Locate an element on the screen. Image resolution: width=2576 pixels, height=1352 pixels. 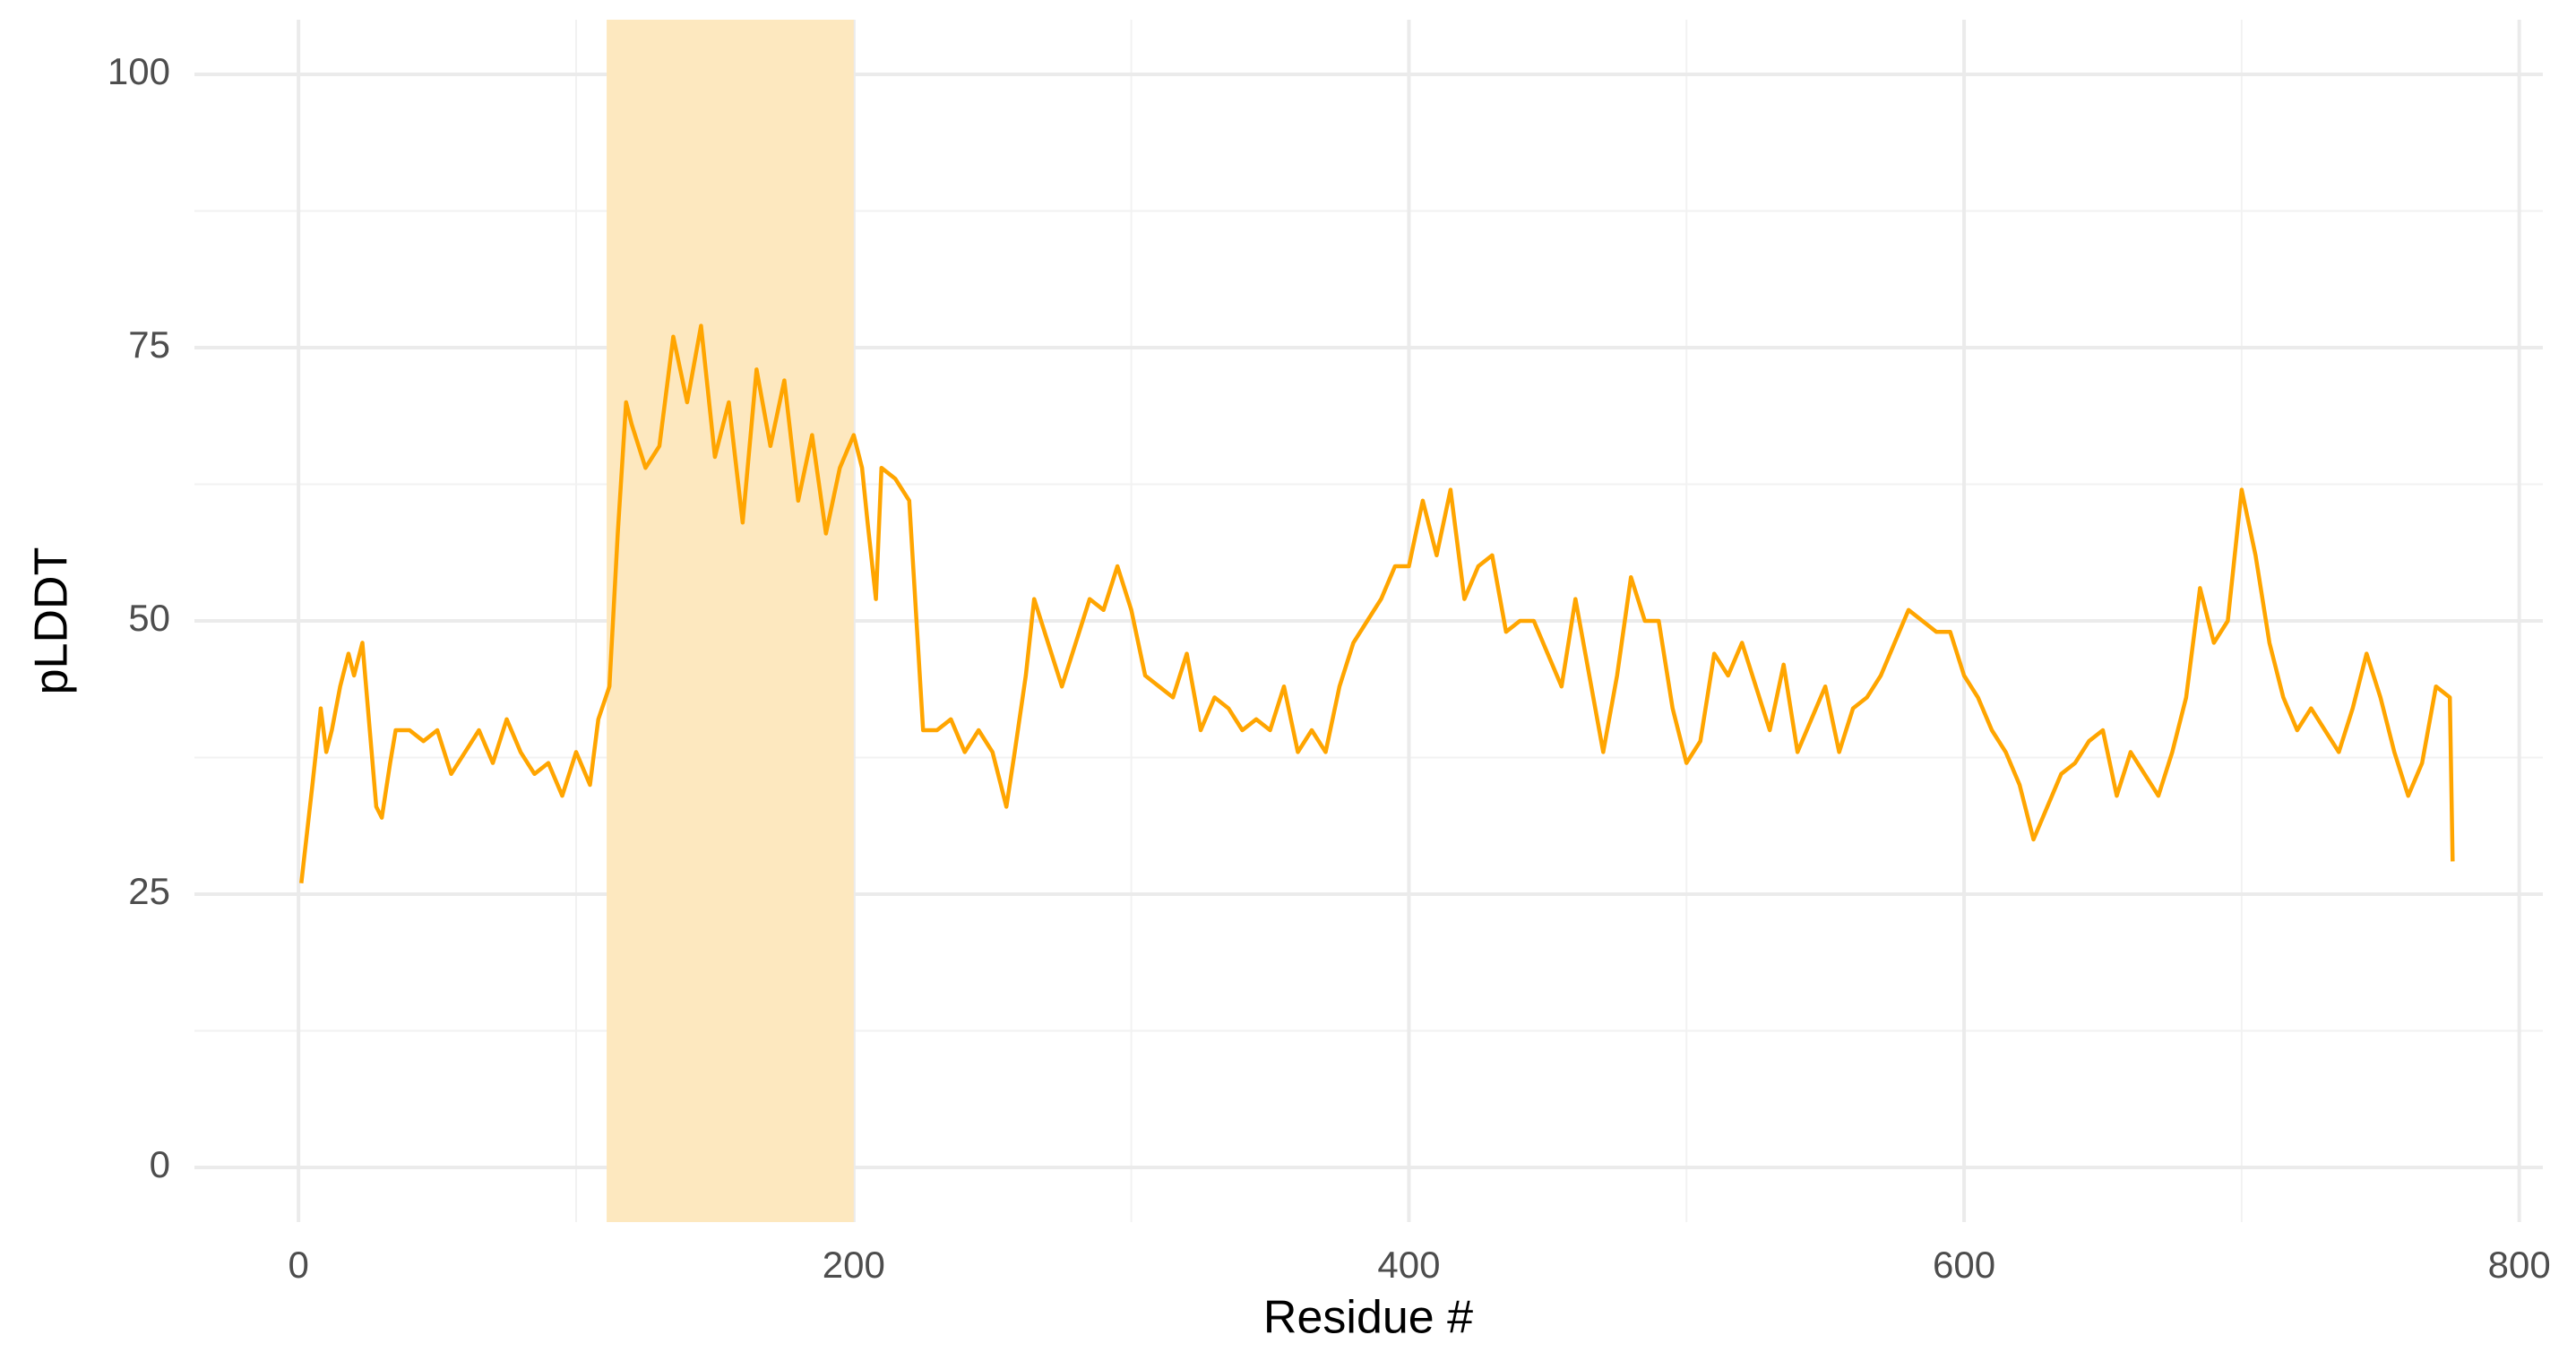
y-tick-label: 100 is located at coordinates (139, 71).